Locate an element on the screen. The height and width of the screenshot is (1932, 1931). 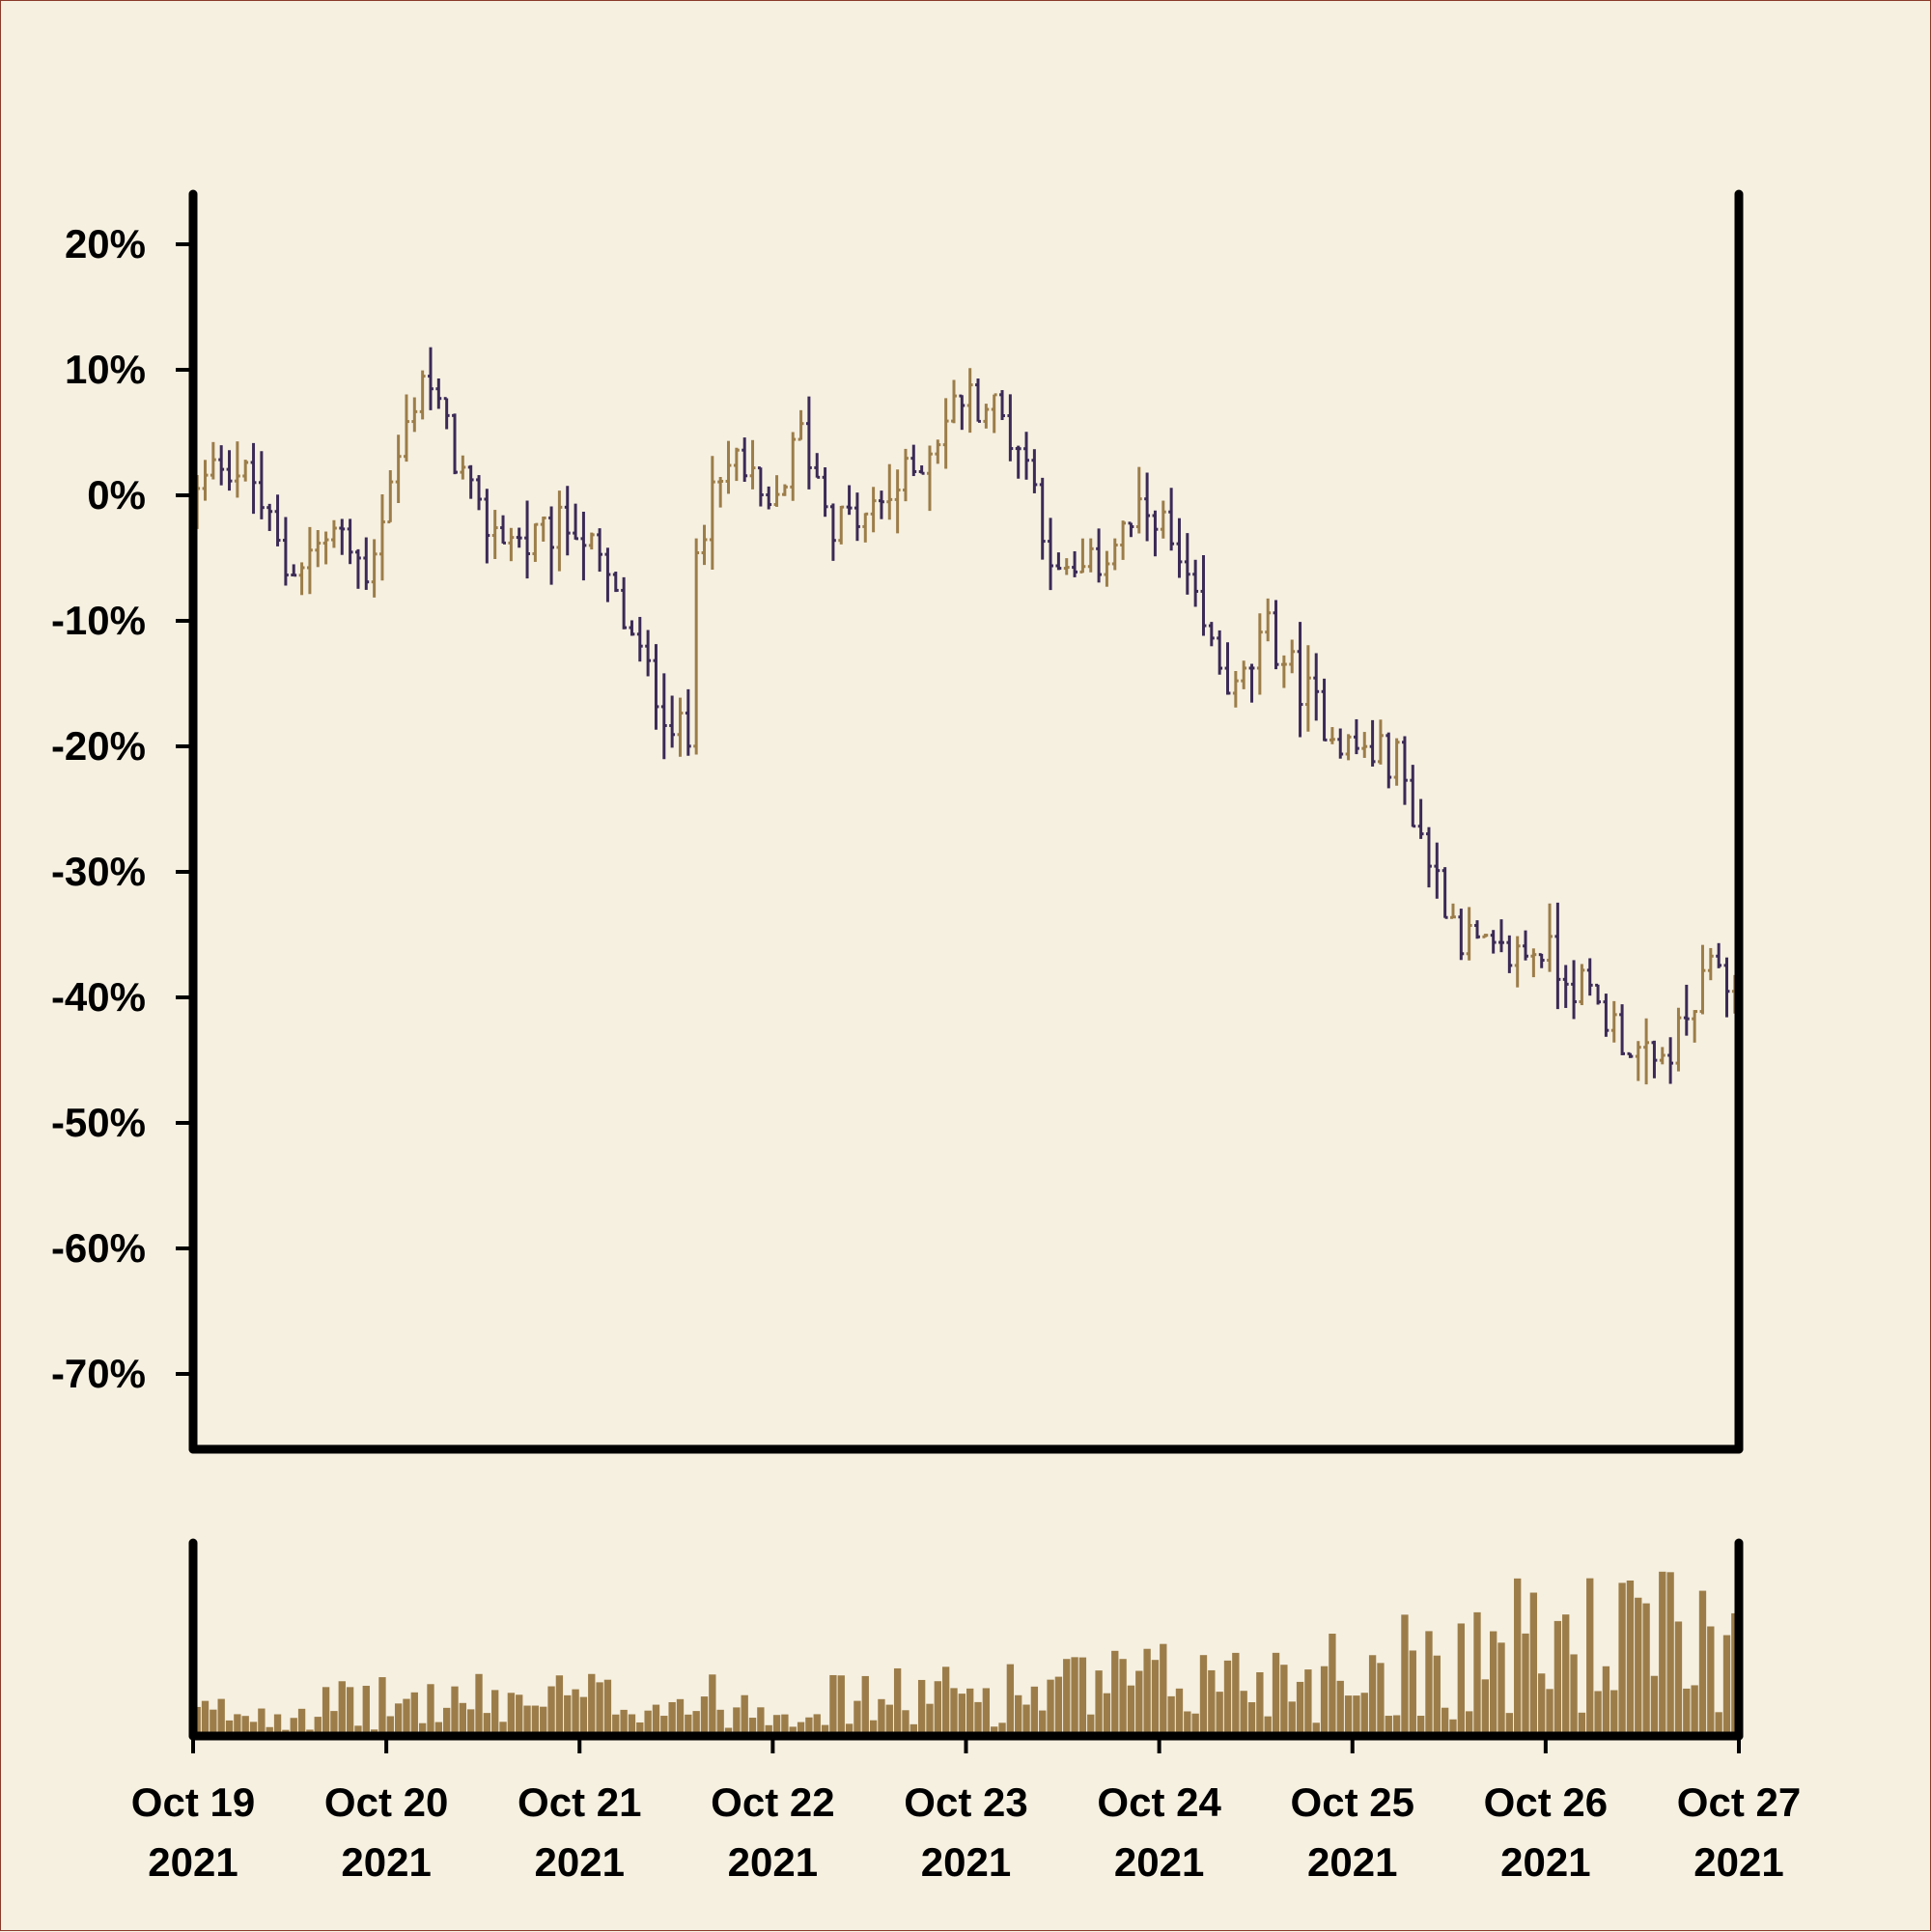
y-tick-label: -20% is located at coordinates (98, 746).